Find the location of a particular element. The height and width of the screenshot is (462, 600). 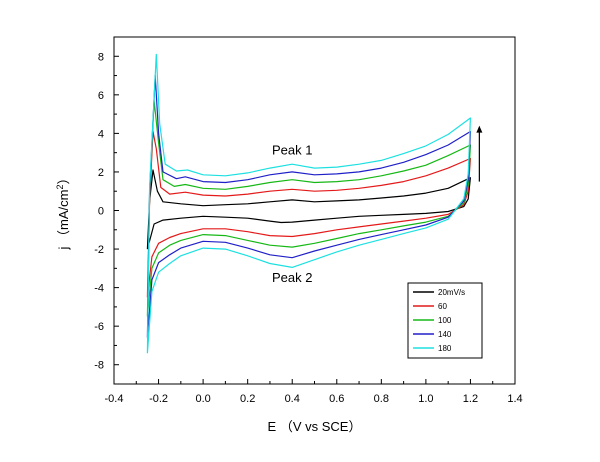

y-axis-label-close: ） is located at coordinates (63, 178).